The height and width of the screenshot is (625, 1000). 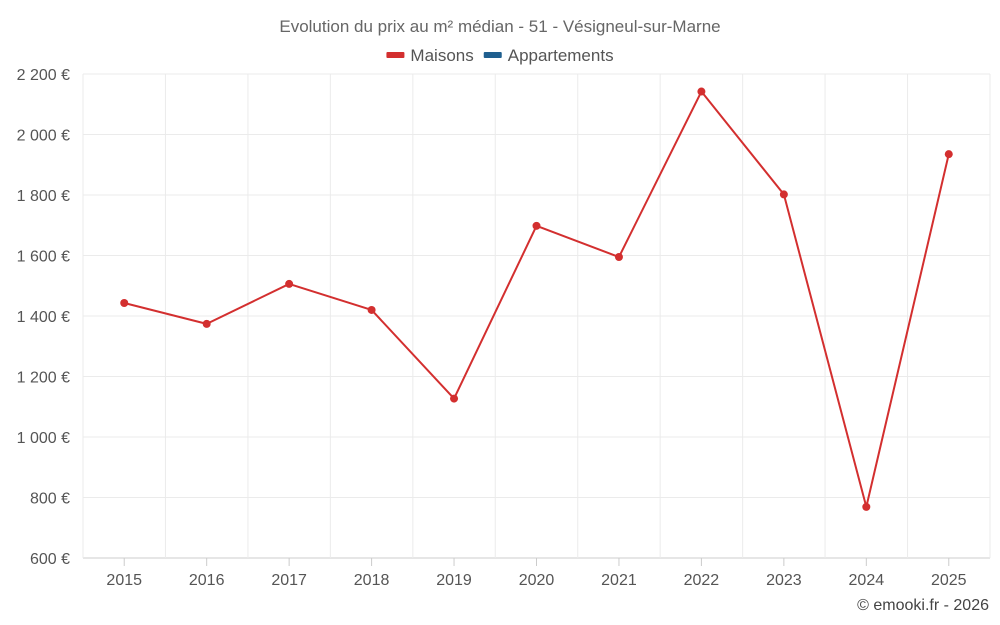 What do you see at coordinates (43, 378) in the screenshot?
I see `y-tick-label: 1 200 €` at bounding box center [43, 378].